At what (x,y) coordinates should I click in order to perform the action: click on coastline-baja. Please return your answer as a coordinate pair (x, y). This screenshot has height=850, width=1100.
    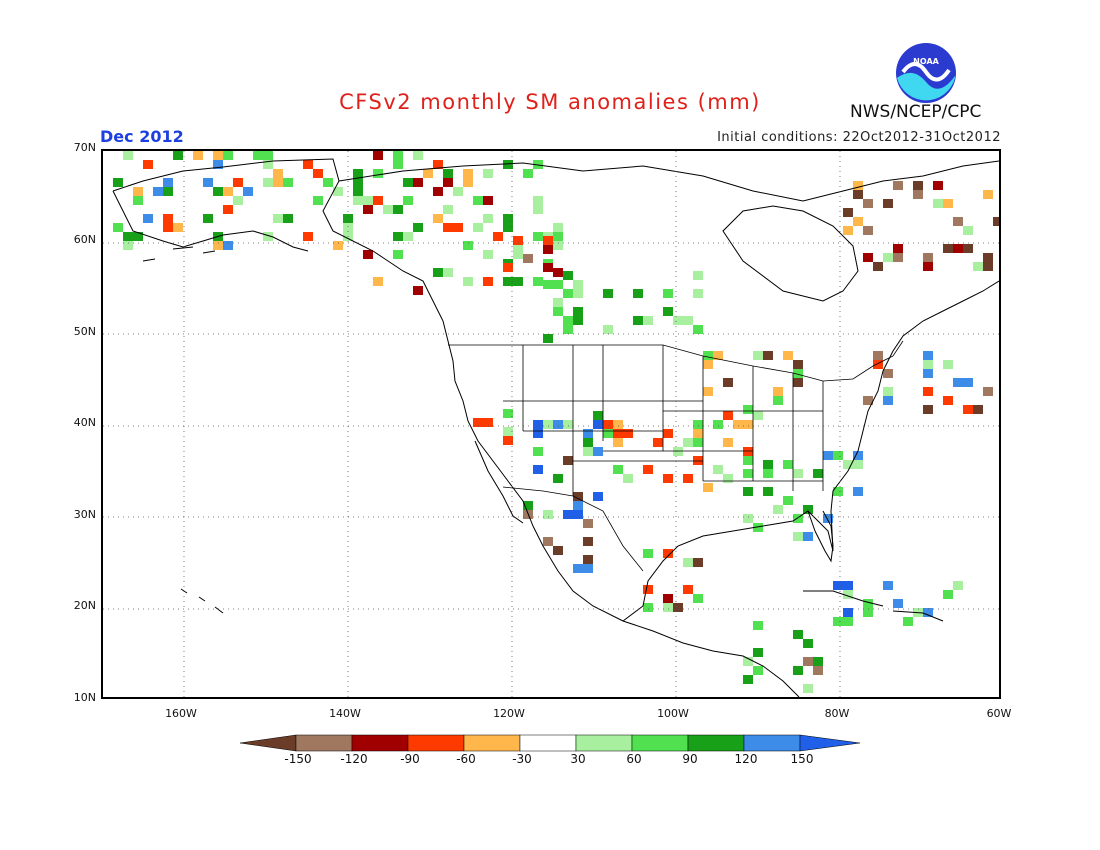
    Looking at the image, I should click on (499, 482).